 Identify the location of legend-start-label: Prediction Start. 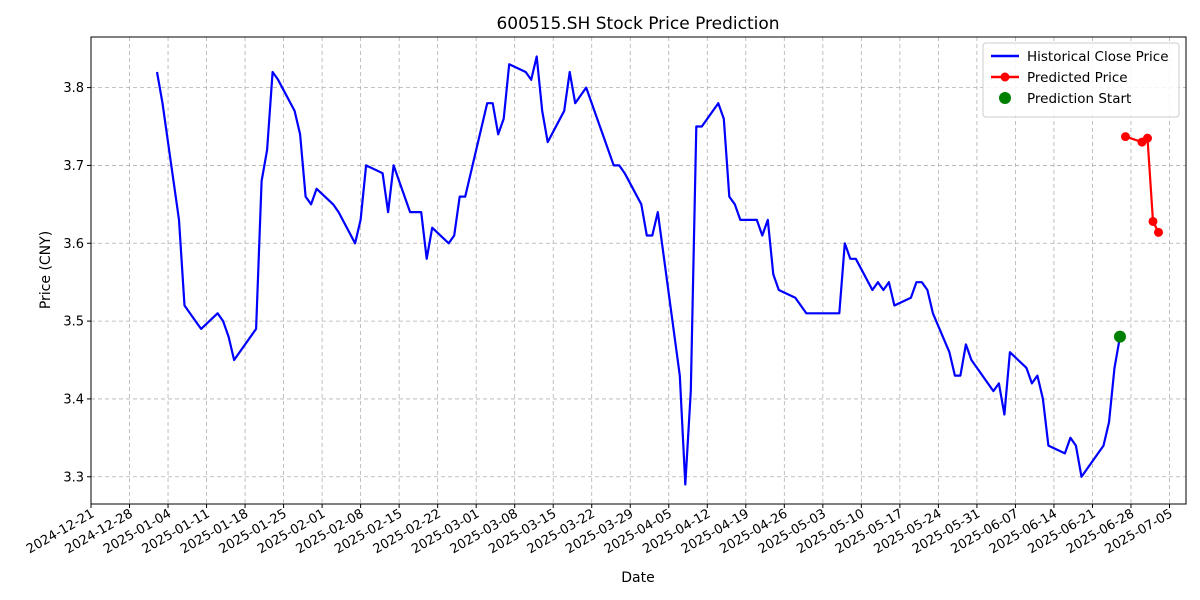
(1079, 99).